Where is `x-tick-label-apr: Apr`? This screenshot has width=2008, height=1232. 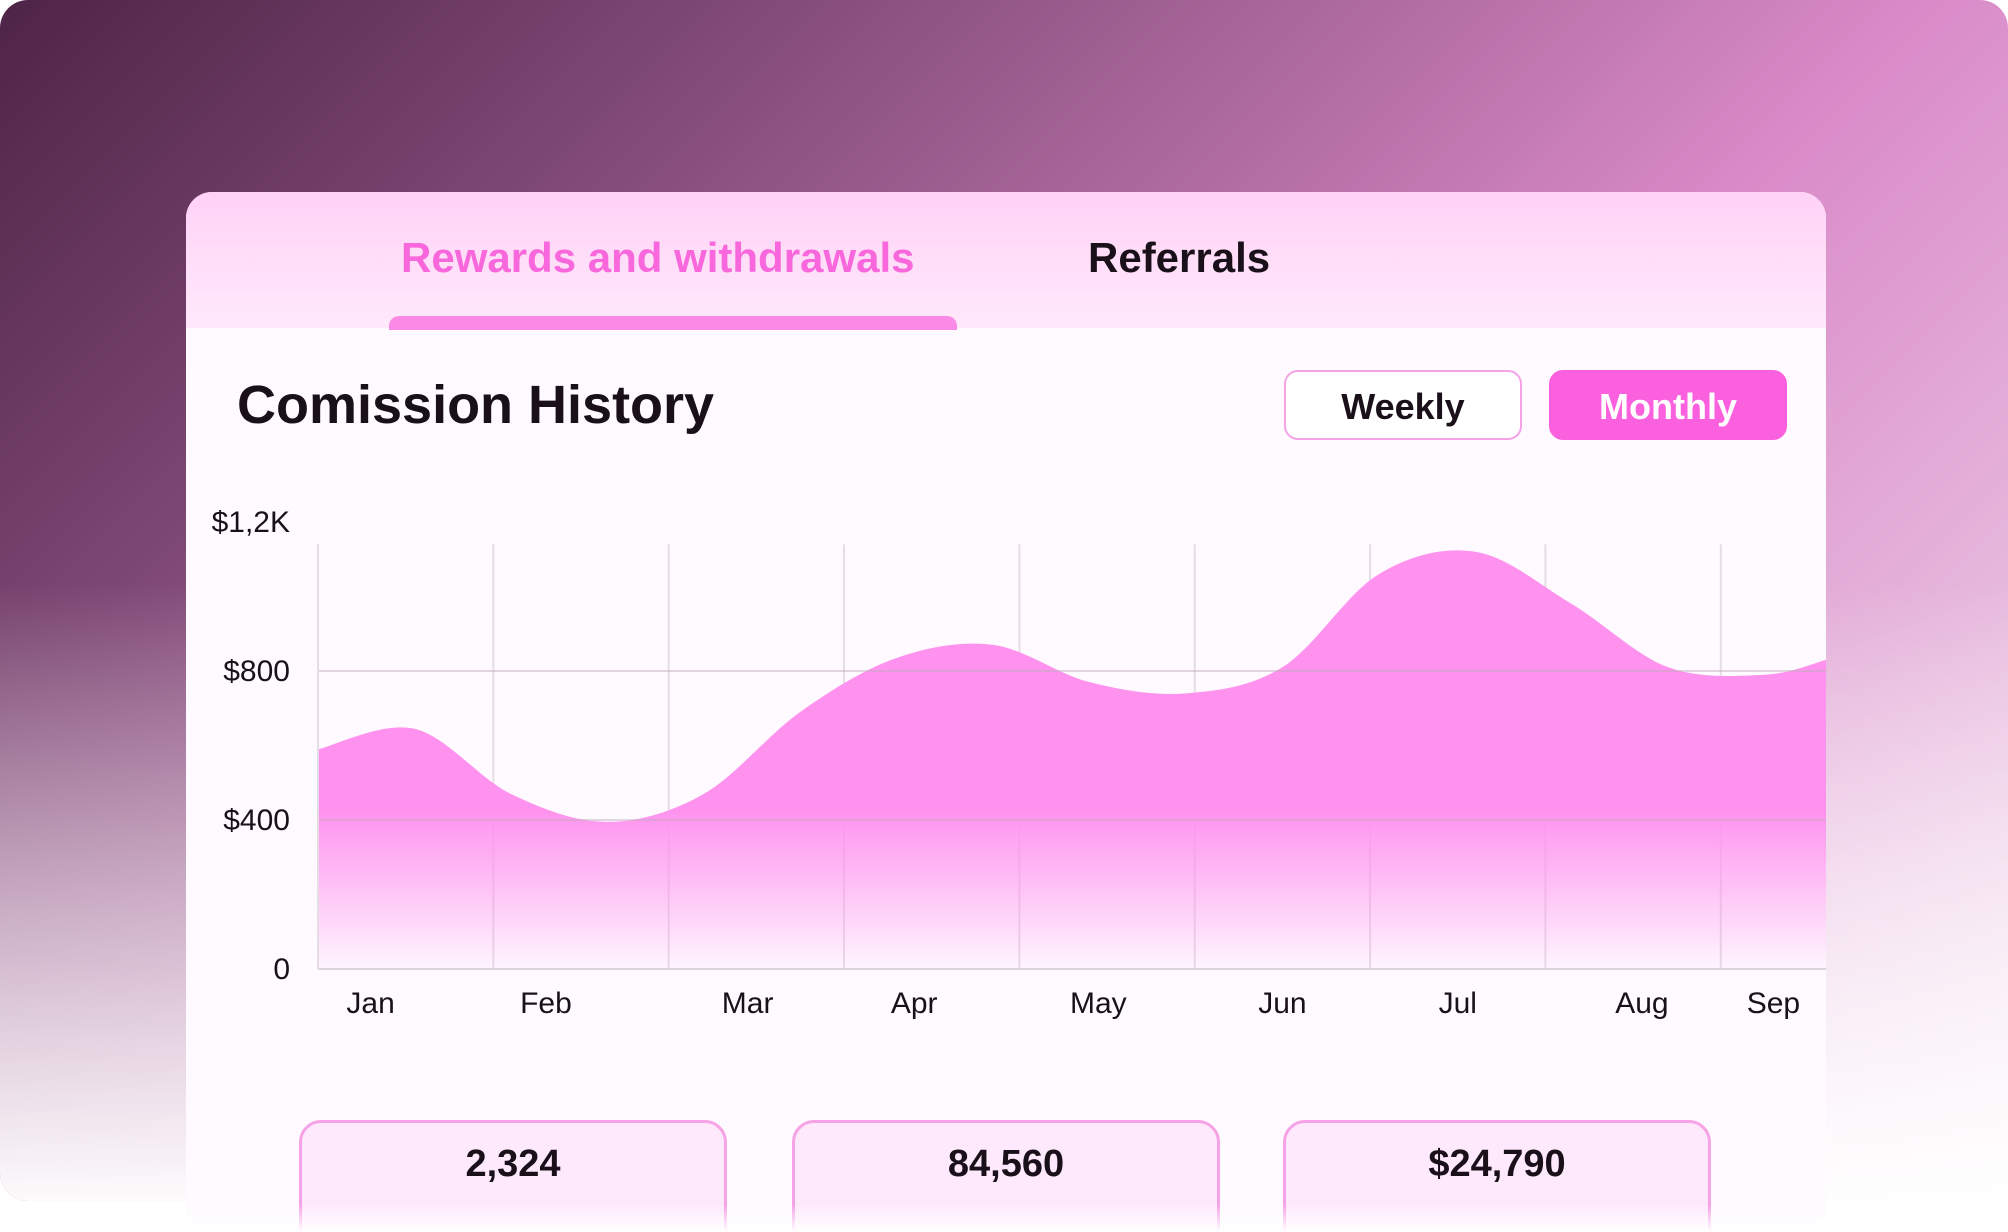 x-tick-label-apr: Apr is located at coordinates (914, 1003).